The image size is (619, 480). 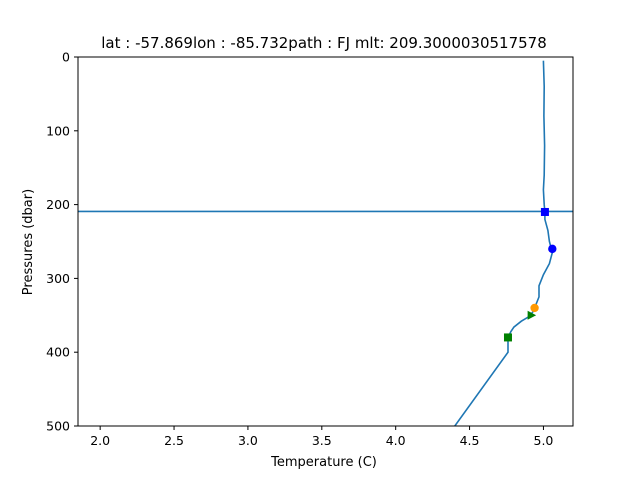 I want to click on marker-1-circle, so click(x=552, y=249).